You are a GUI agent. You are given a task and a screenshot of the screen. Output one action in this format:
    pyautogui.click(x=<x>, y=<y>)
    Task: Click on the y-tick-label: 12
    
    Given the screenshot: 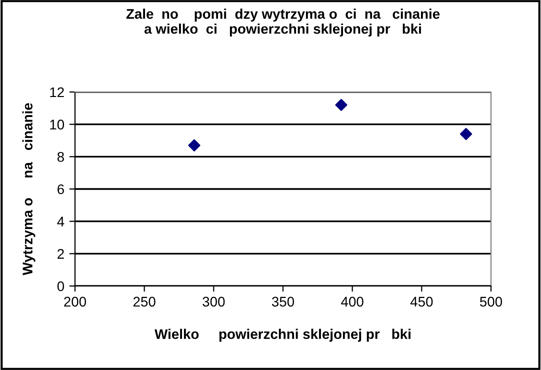 What is the action you would take?
    pyautogui.click(x=57, y=92)
    